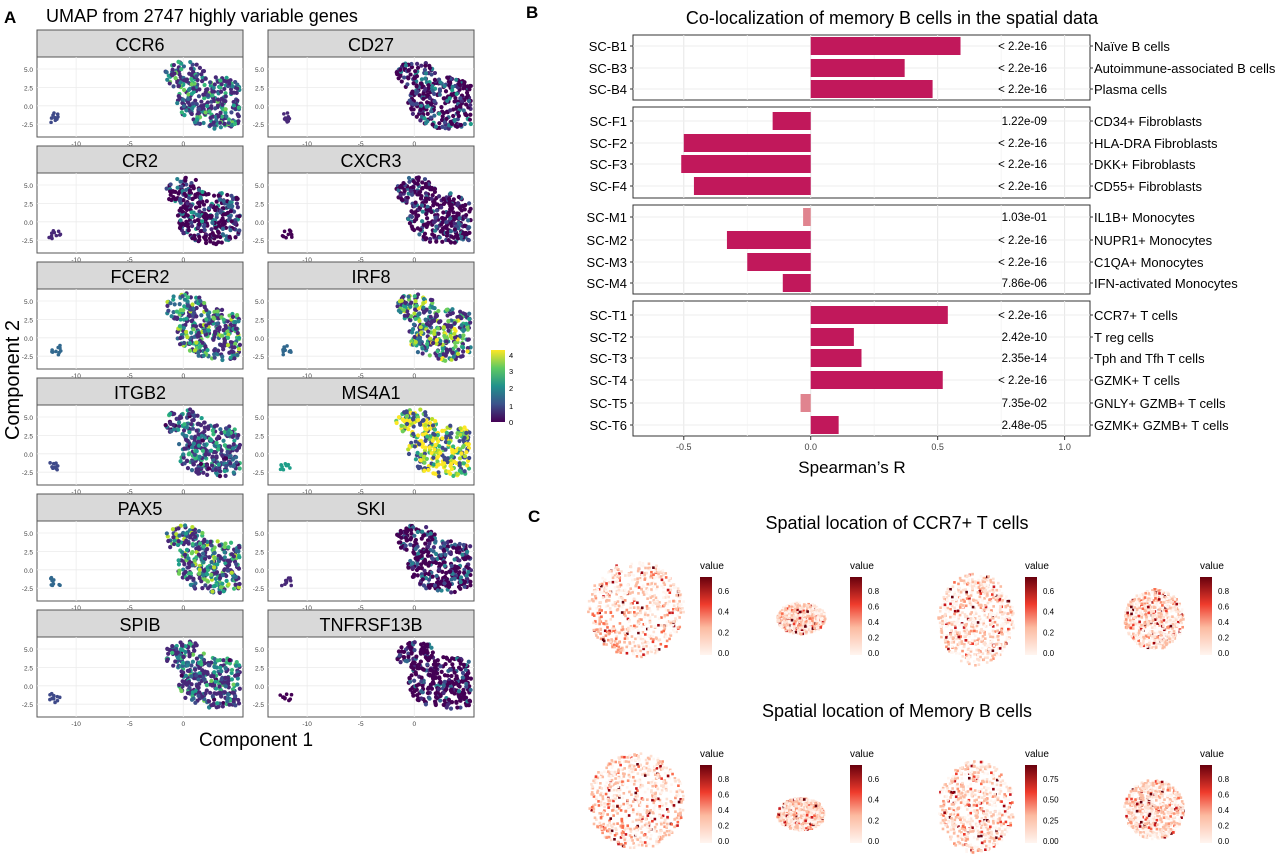 Image resolution: width=1280 pixels, height=865 pixels. What do you see at coordinates (259, 436) in the screenshot?
I see `y-tick-label: 2.5` at bounding box center [259, 436].